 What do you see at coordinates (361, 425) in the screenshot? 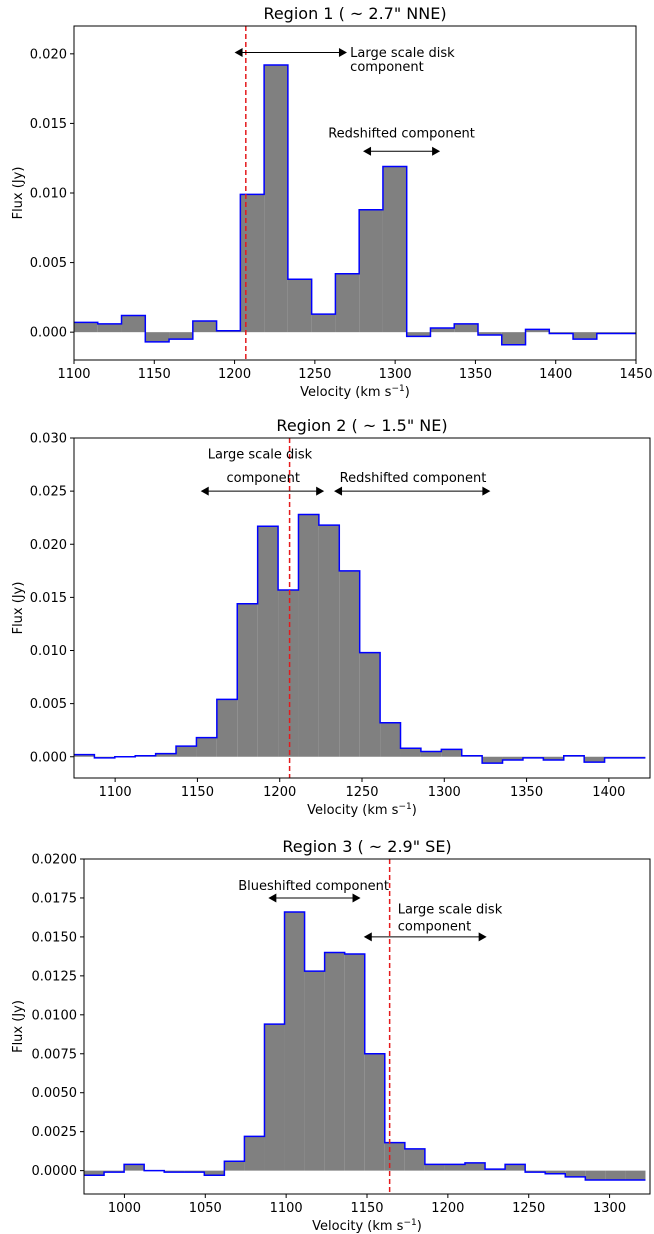
I see `chart-title: Region 2 ( ~ 1.5" NE)` at bounding box center [361, 425].